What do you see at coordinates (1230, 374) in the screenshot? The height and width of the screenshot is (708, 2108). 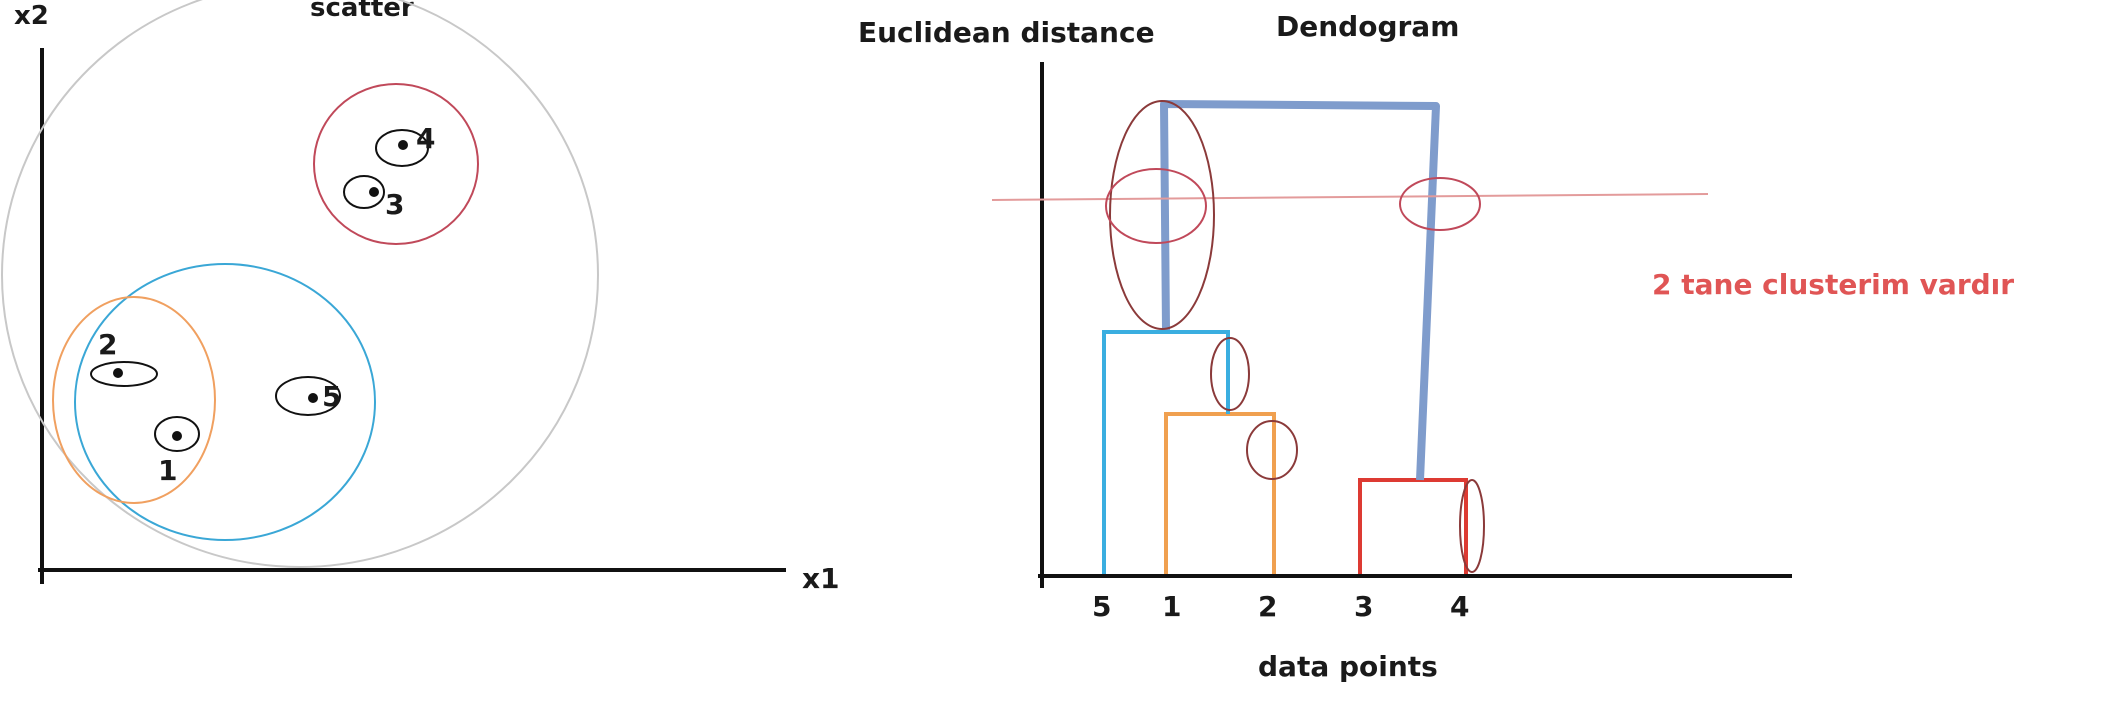 I see `marker-blue-stem` at bounding box center [1230, 374].